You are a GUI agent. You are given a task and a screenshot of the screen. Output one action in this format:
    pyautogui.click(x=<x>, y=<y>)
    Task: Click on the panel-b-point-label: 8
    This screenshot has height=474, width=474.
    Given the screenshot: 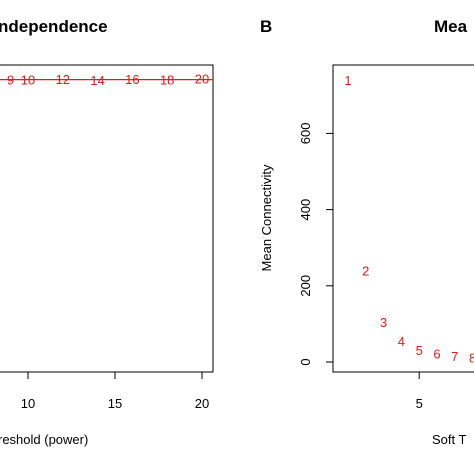 What is the action you would take?
    pyautogui.click(x=471, y=357)
    